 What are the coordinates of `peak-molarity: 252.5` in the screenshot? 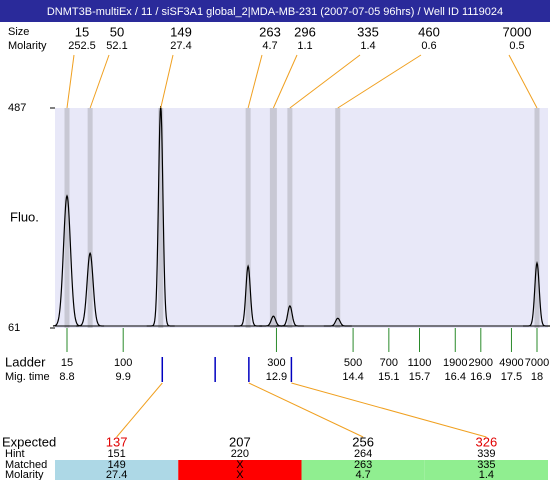 It's located at (82, 46).